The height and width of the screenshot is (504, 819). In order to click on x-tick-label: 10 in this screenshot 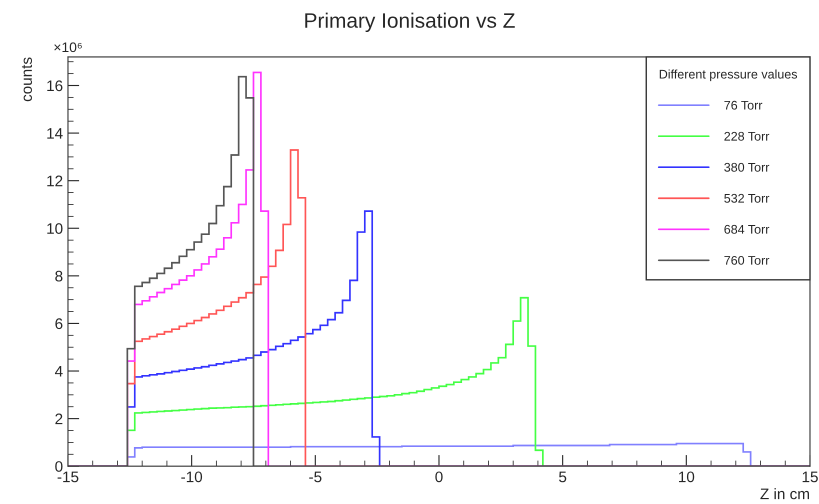, I will do `click(686, 476)`.